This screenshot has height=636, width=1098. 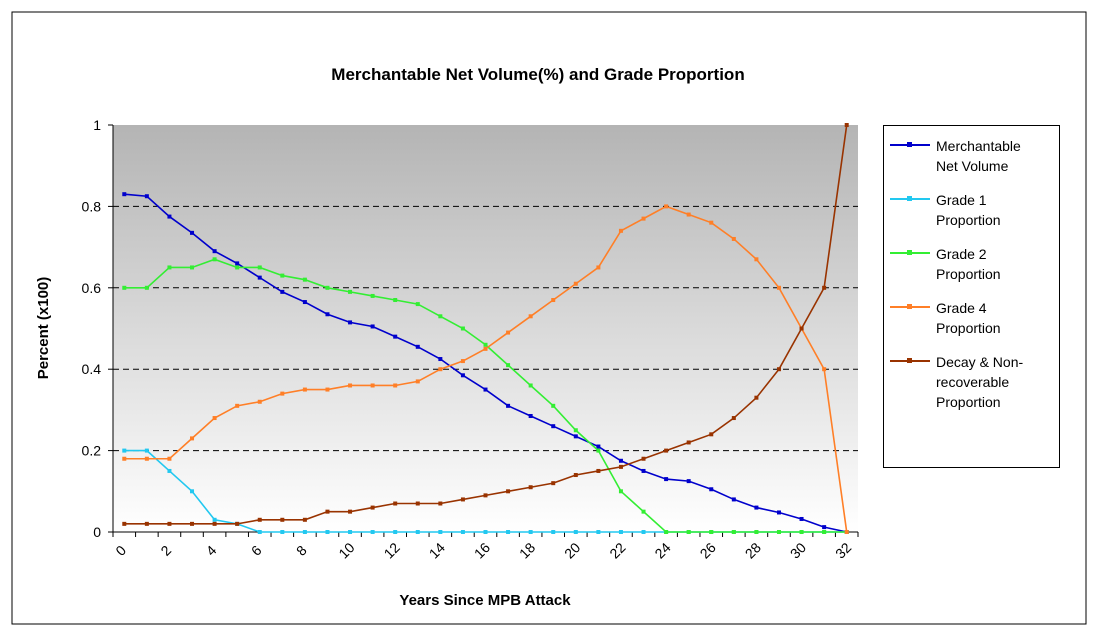 What do you see at coordinates (968, 264) in the screenshot?
I see `legend-label: Grade 2 Proportion` at bounding box center [968, 264].